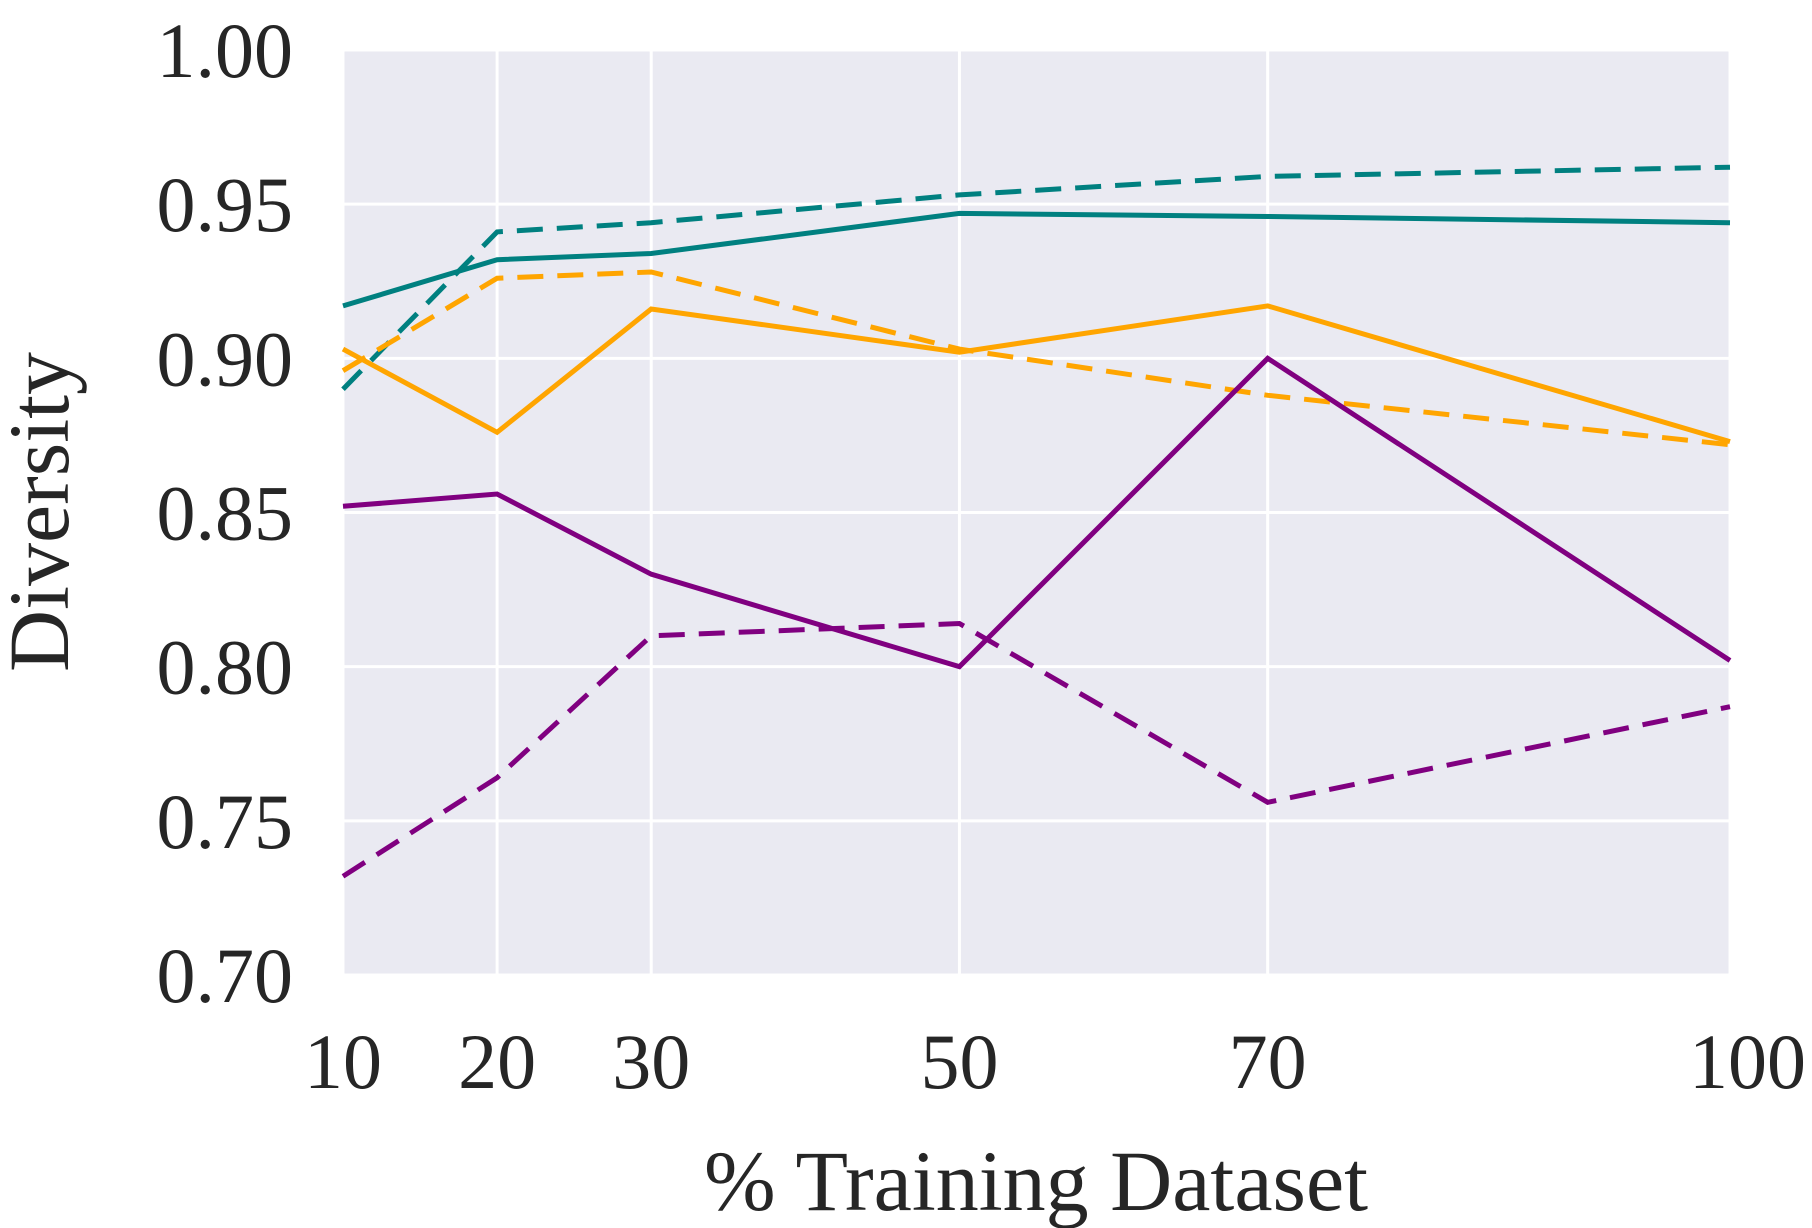 The height and width of the screenshot is (1228, 1812). I want to click on x-tick-label: 50, so click(959, 1061).